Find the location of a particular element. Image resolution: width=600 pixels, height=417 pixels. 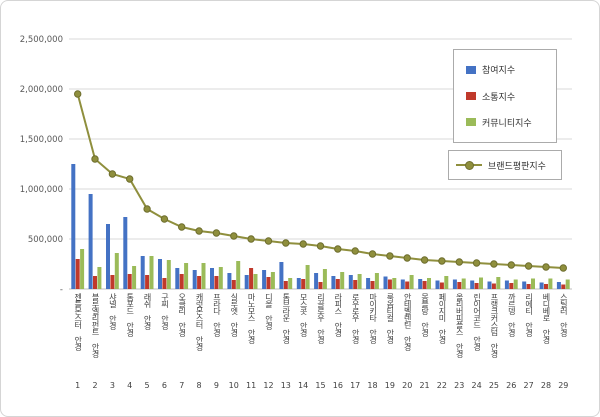

category-cell: 마이키타 안경 is located at coordinates (372, 336).